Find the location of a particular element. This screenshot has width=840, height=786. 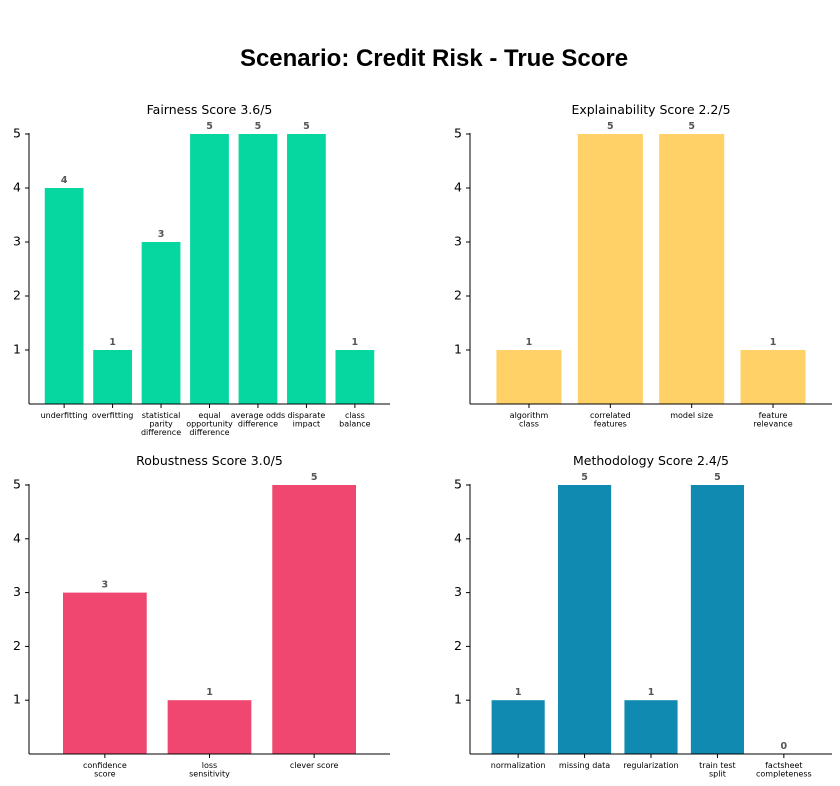

subplot-title: Methodology Score 2.4/5 is located at coordinates (651, 460).